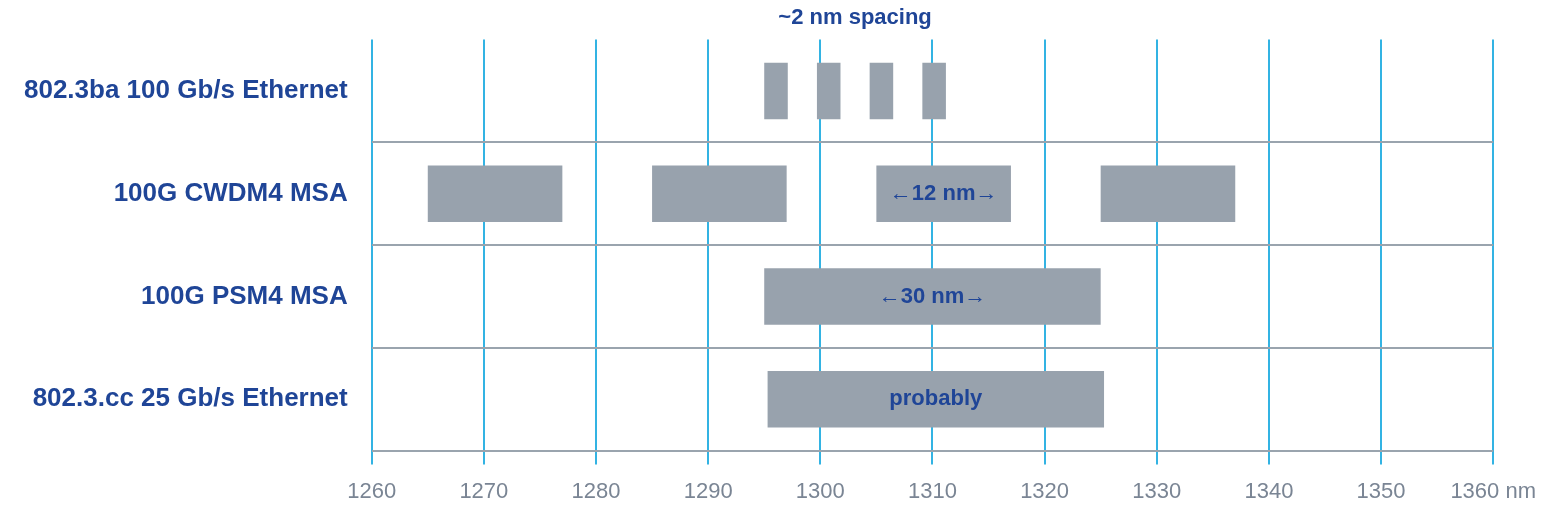  I want to click on x-tick-label: 1330, so click(1157, 490).